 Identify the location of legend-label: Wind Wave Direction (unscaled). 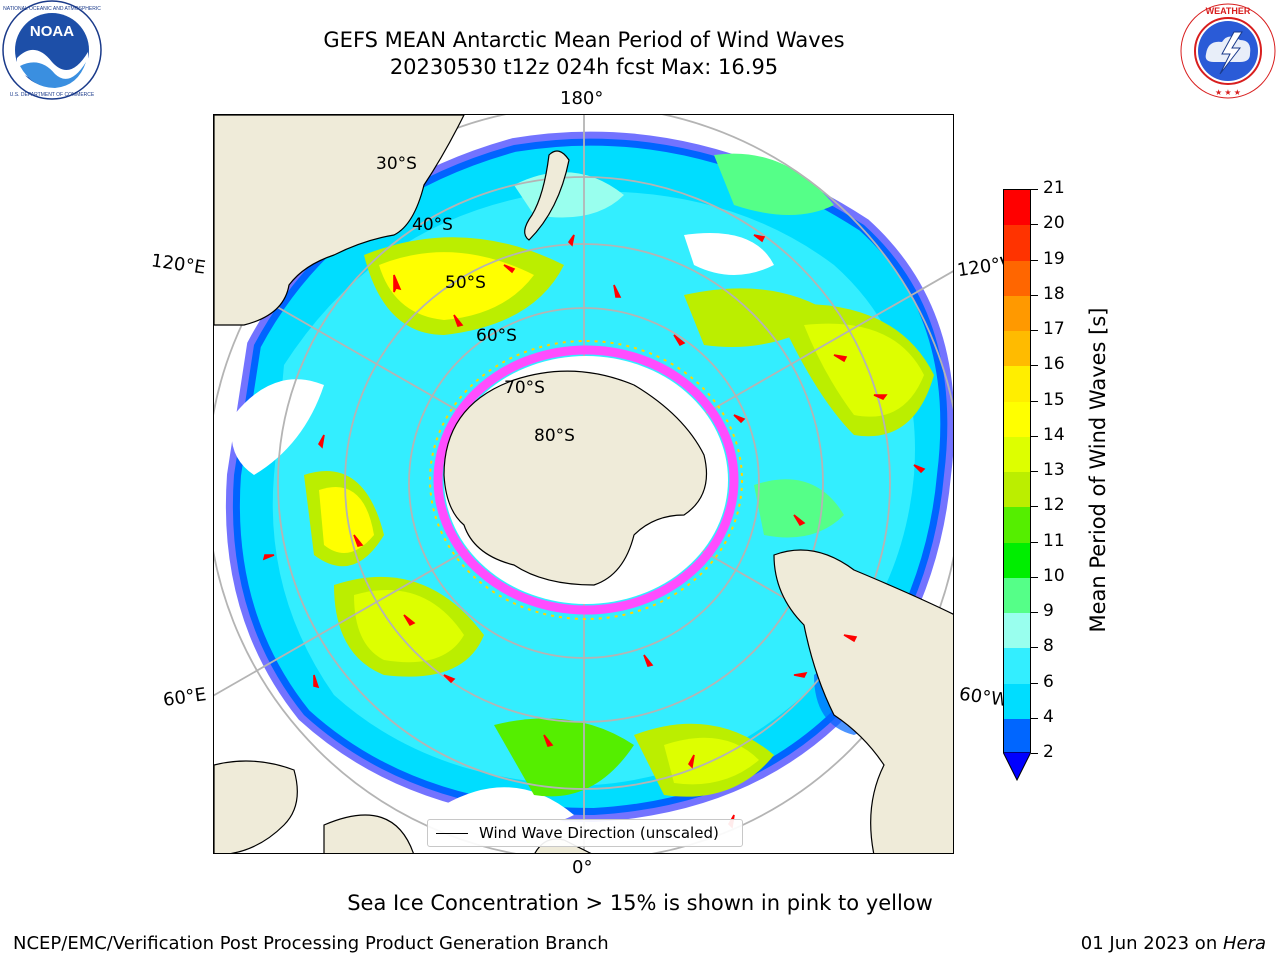
(599, 833).